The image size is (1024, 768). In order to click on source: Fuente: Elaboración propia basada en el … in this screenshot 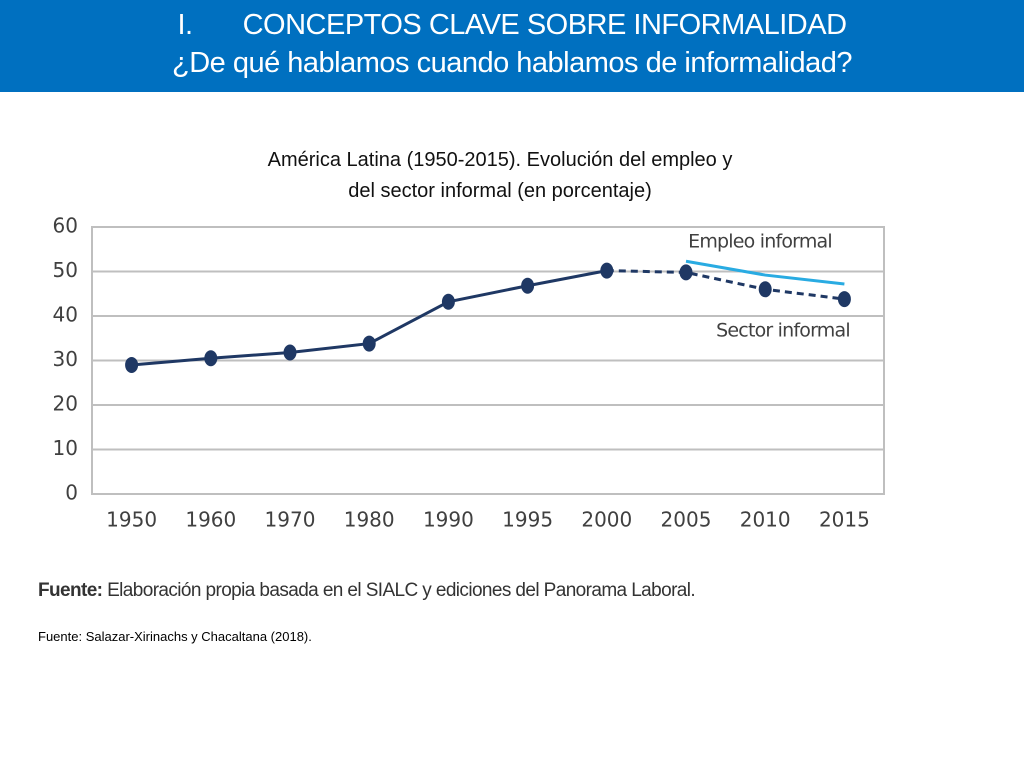, I will do `click(367, 591)`.